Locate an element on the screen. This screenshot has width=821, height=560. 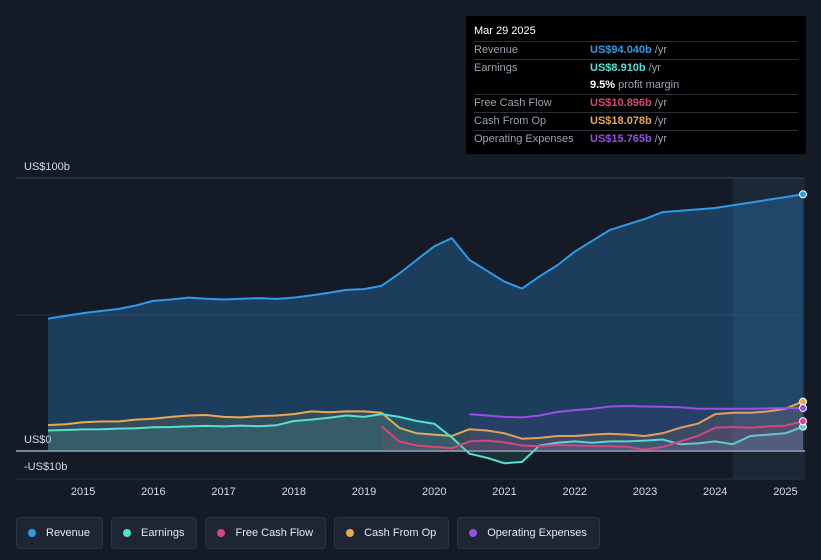
y-label-zero: US$0 is located at coordinates (38, 440).